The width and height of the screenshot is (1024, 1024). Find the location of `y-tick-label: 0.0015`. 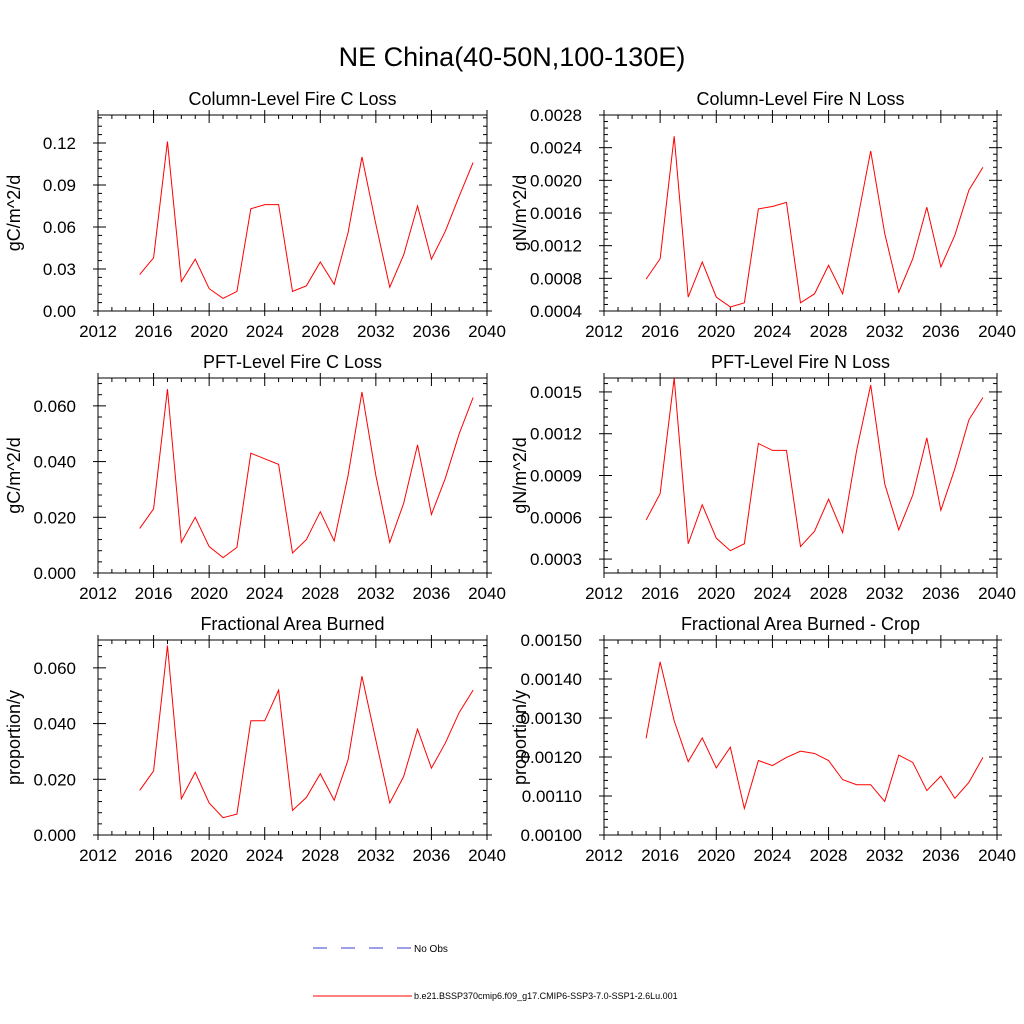

y-tick-label: 0.0015 is located at coordinates (556, 392).